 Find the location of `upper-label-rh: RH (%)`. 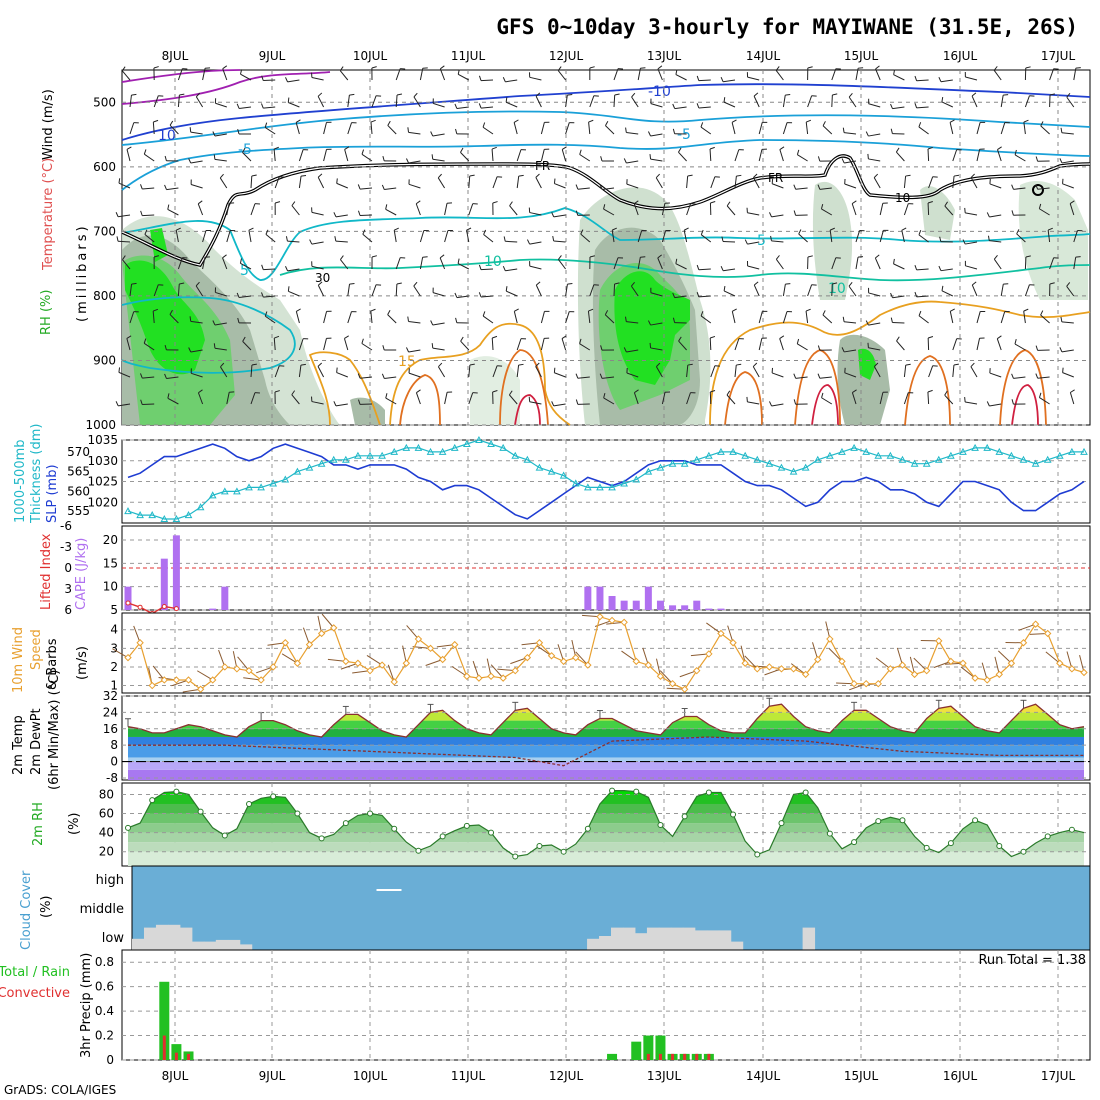

upper-label-rh: RH (%) is located at coordinates (46, 312).